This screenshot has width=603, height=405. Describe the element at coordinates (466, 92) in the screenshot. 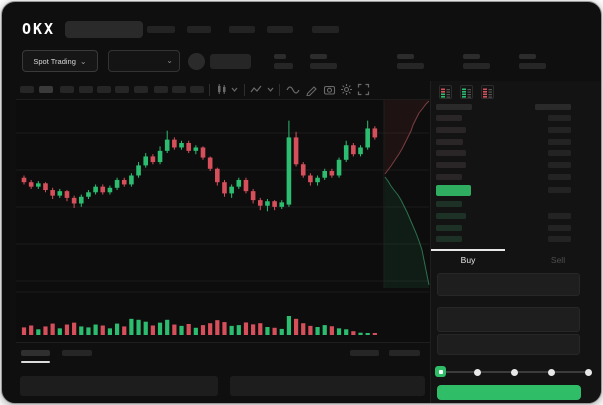

I see `book-bids-icon` at that location.